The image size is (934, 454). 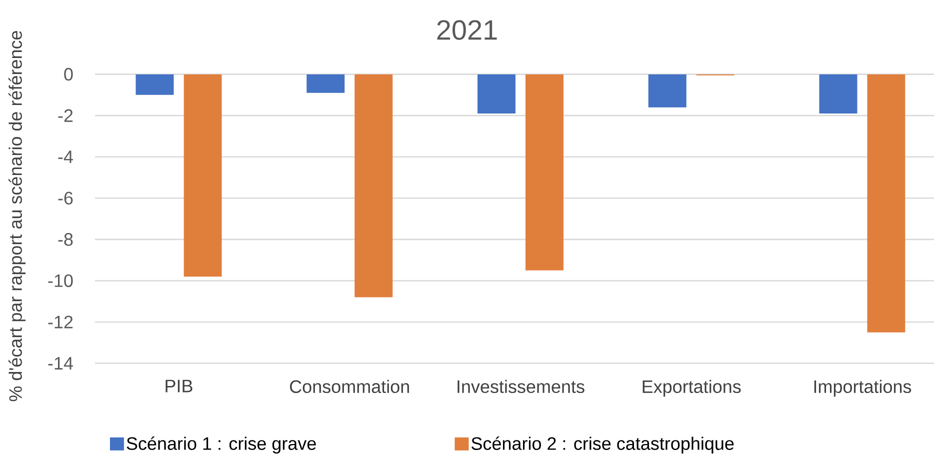 What do you see at coordinates (68, 74) in the screenshot?
I see `y-tick-label: 0` at bounding box center [68, 74].